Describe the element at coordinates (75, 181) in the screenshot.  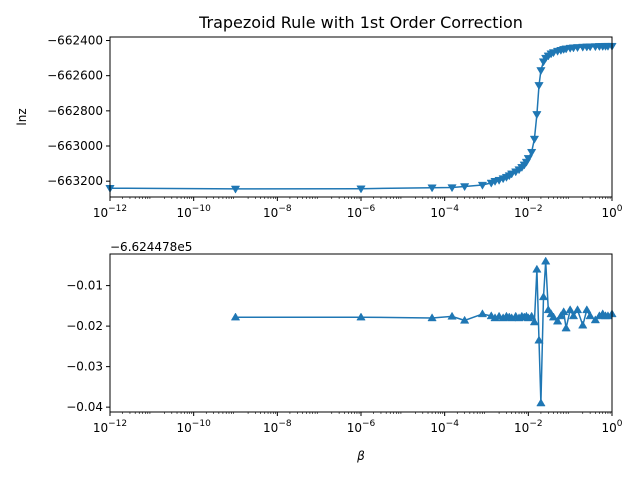
I see `y-tick-label: −663200` at that location.